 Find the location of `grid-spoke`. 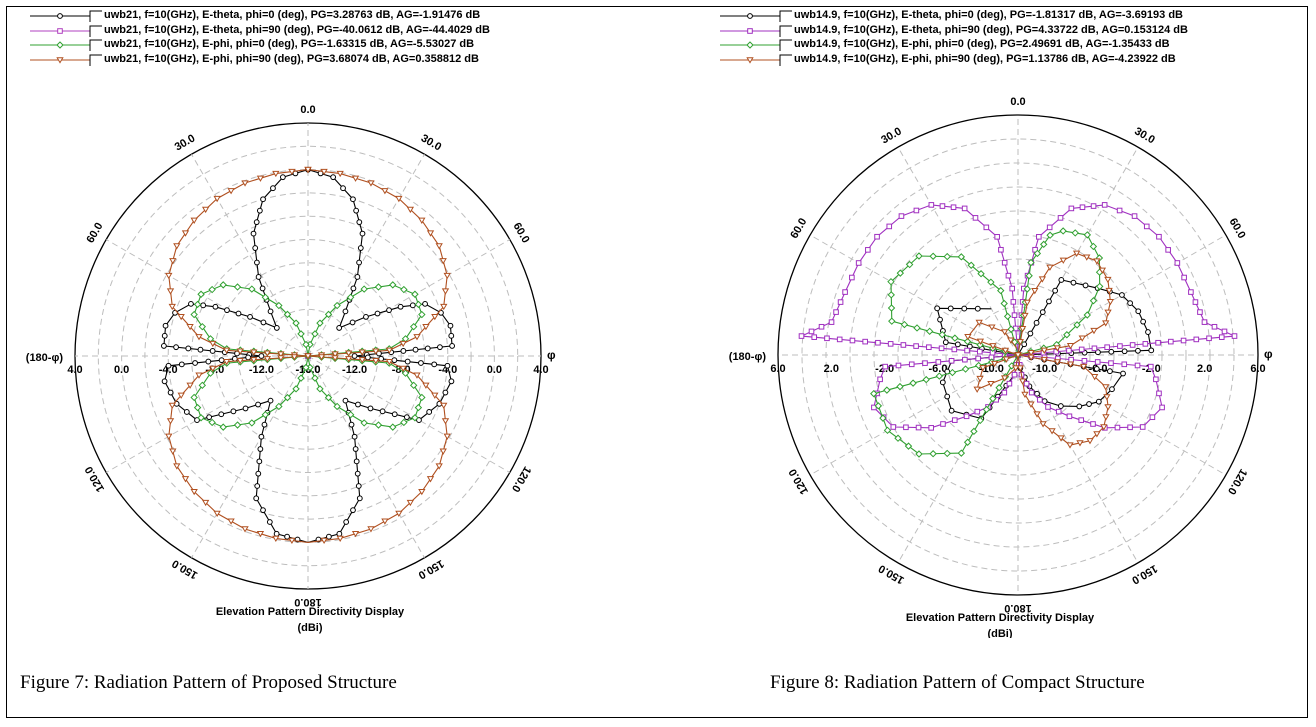

grid-spoke is located at coordinates (366, 255).